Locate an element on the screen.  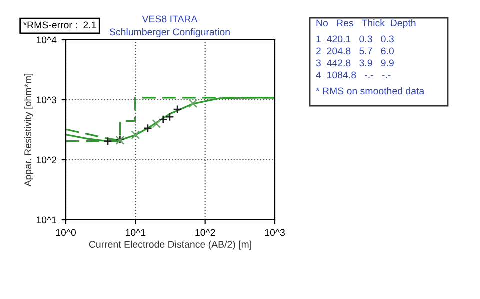
text: *RMS-error : 2.1 is located at coordinates (59, 25).